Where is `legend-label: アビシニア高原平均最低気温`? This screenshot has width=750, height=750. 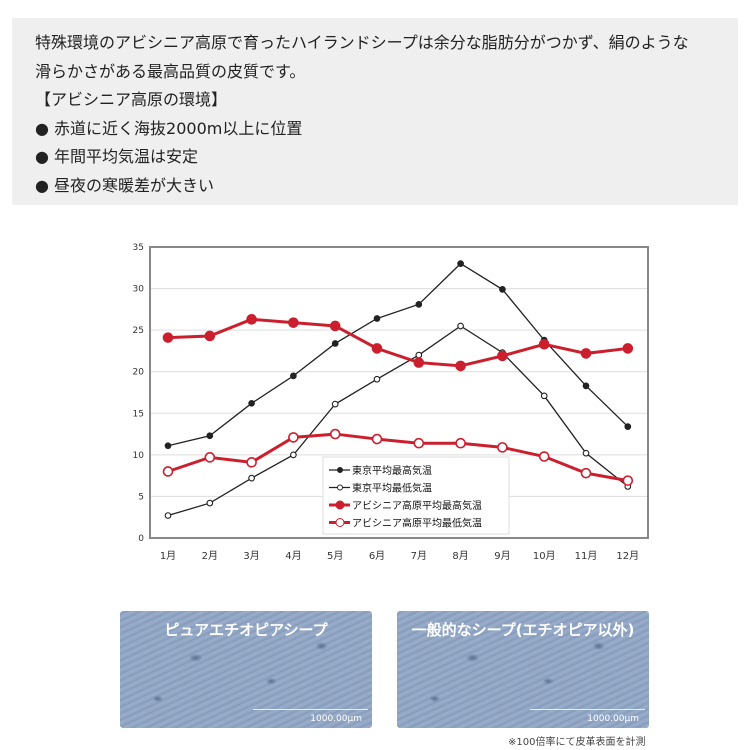
legend-label: アビシニア高原平均最低気温 is located at coordinates (417, 523).